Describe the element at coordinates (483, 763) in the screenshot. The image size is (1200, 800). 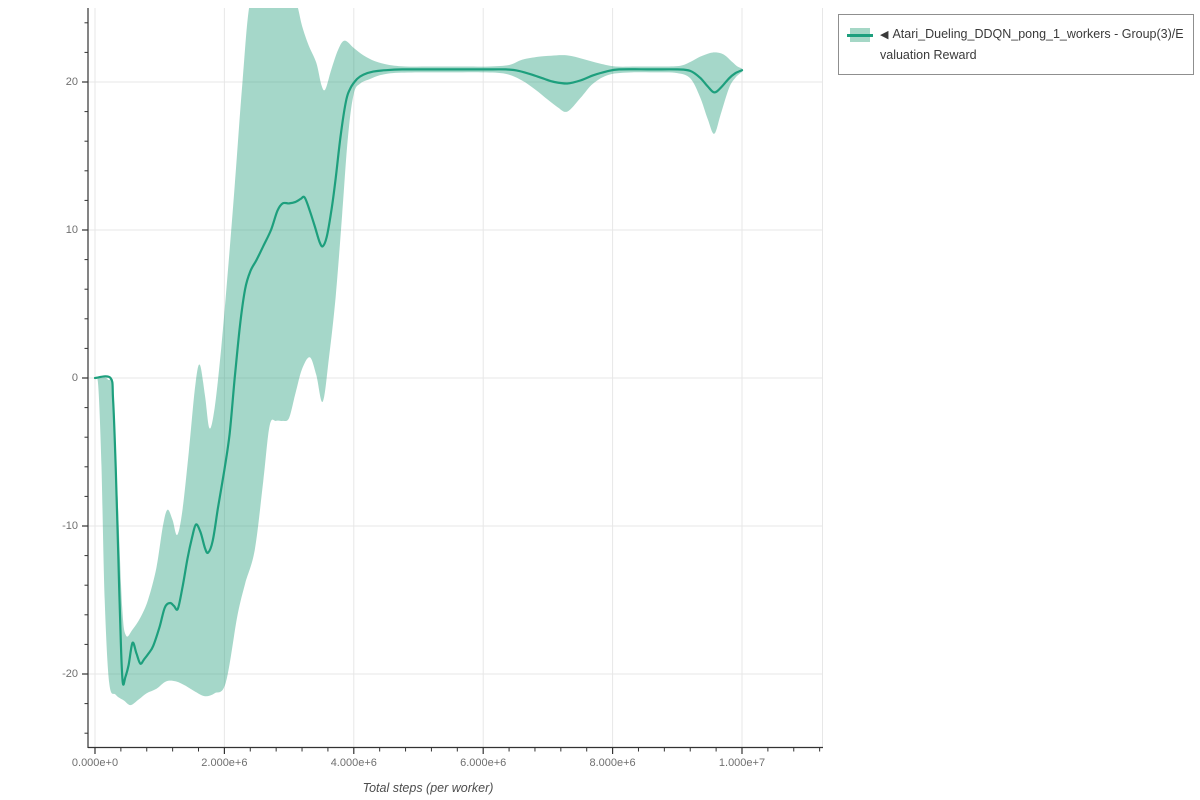
I see `x-tick-label: 6.000e+6` at that location.